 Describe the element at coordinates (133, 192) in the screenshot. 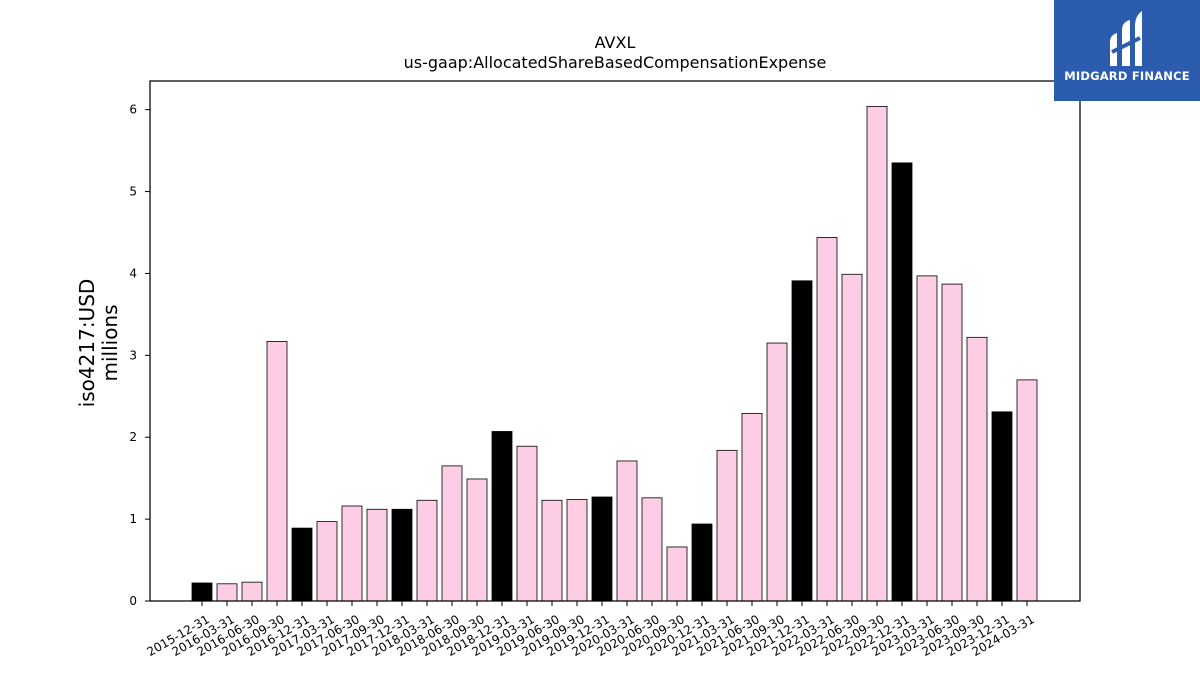

I see `y-tick-label: 5` at that location.